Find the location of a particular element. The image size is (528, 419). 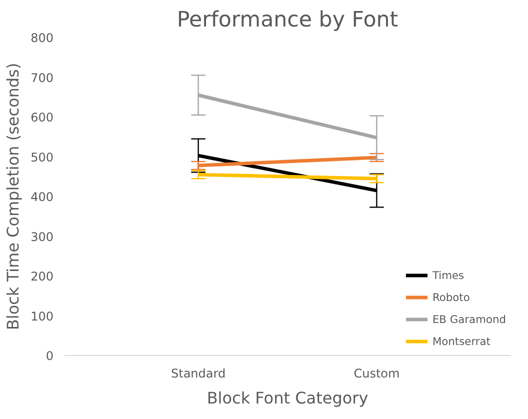

y-tick-label: 600 is located at coordinates (42, 117).